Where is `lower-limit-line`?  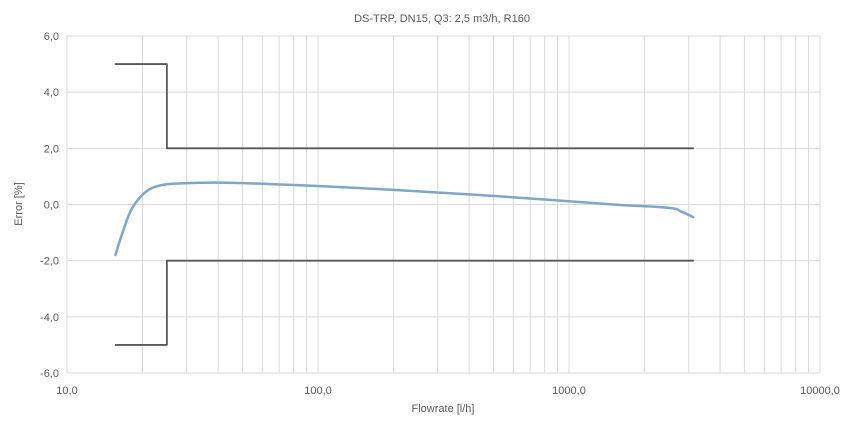
lower-limit-line is located at coordinates (404, 302).